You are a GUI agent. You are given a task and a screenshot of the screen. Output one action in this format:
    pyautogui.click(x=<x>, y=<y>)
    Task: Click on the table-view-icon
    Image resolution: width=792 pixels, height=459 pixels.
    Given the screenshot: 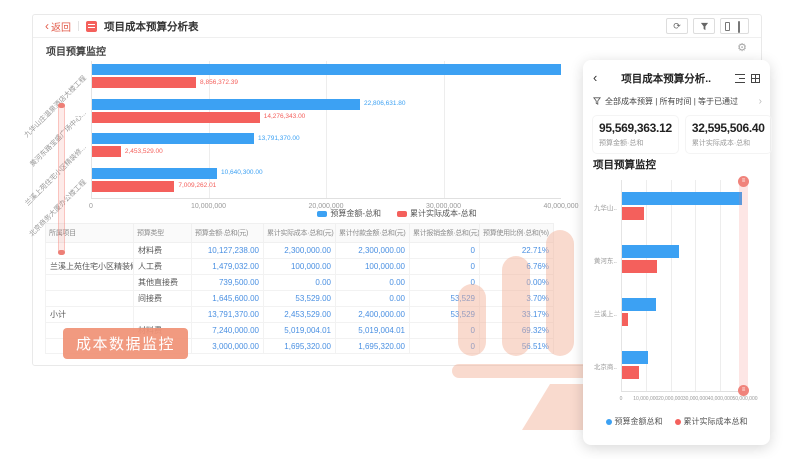 What is the action you would take?
    pyautogui.click(x=755, y=78)
    